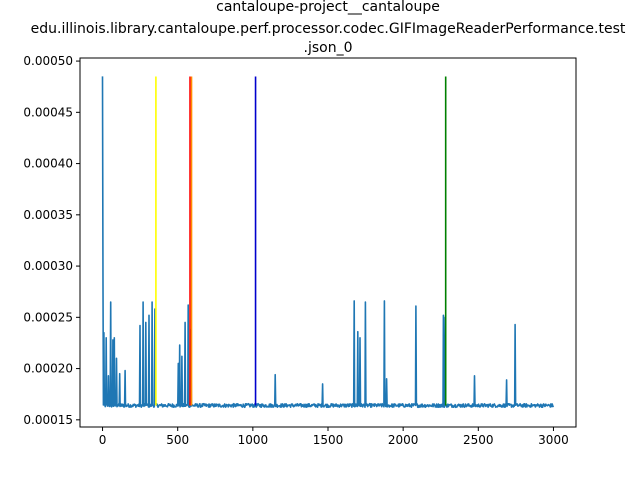  Describe the element at coordinates (328, 48) in the screenshot. I see `chart-title-line-3: .json_0` at that location.